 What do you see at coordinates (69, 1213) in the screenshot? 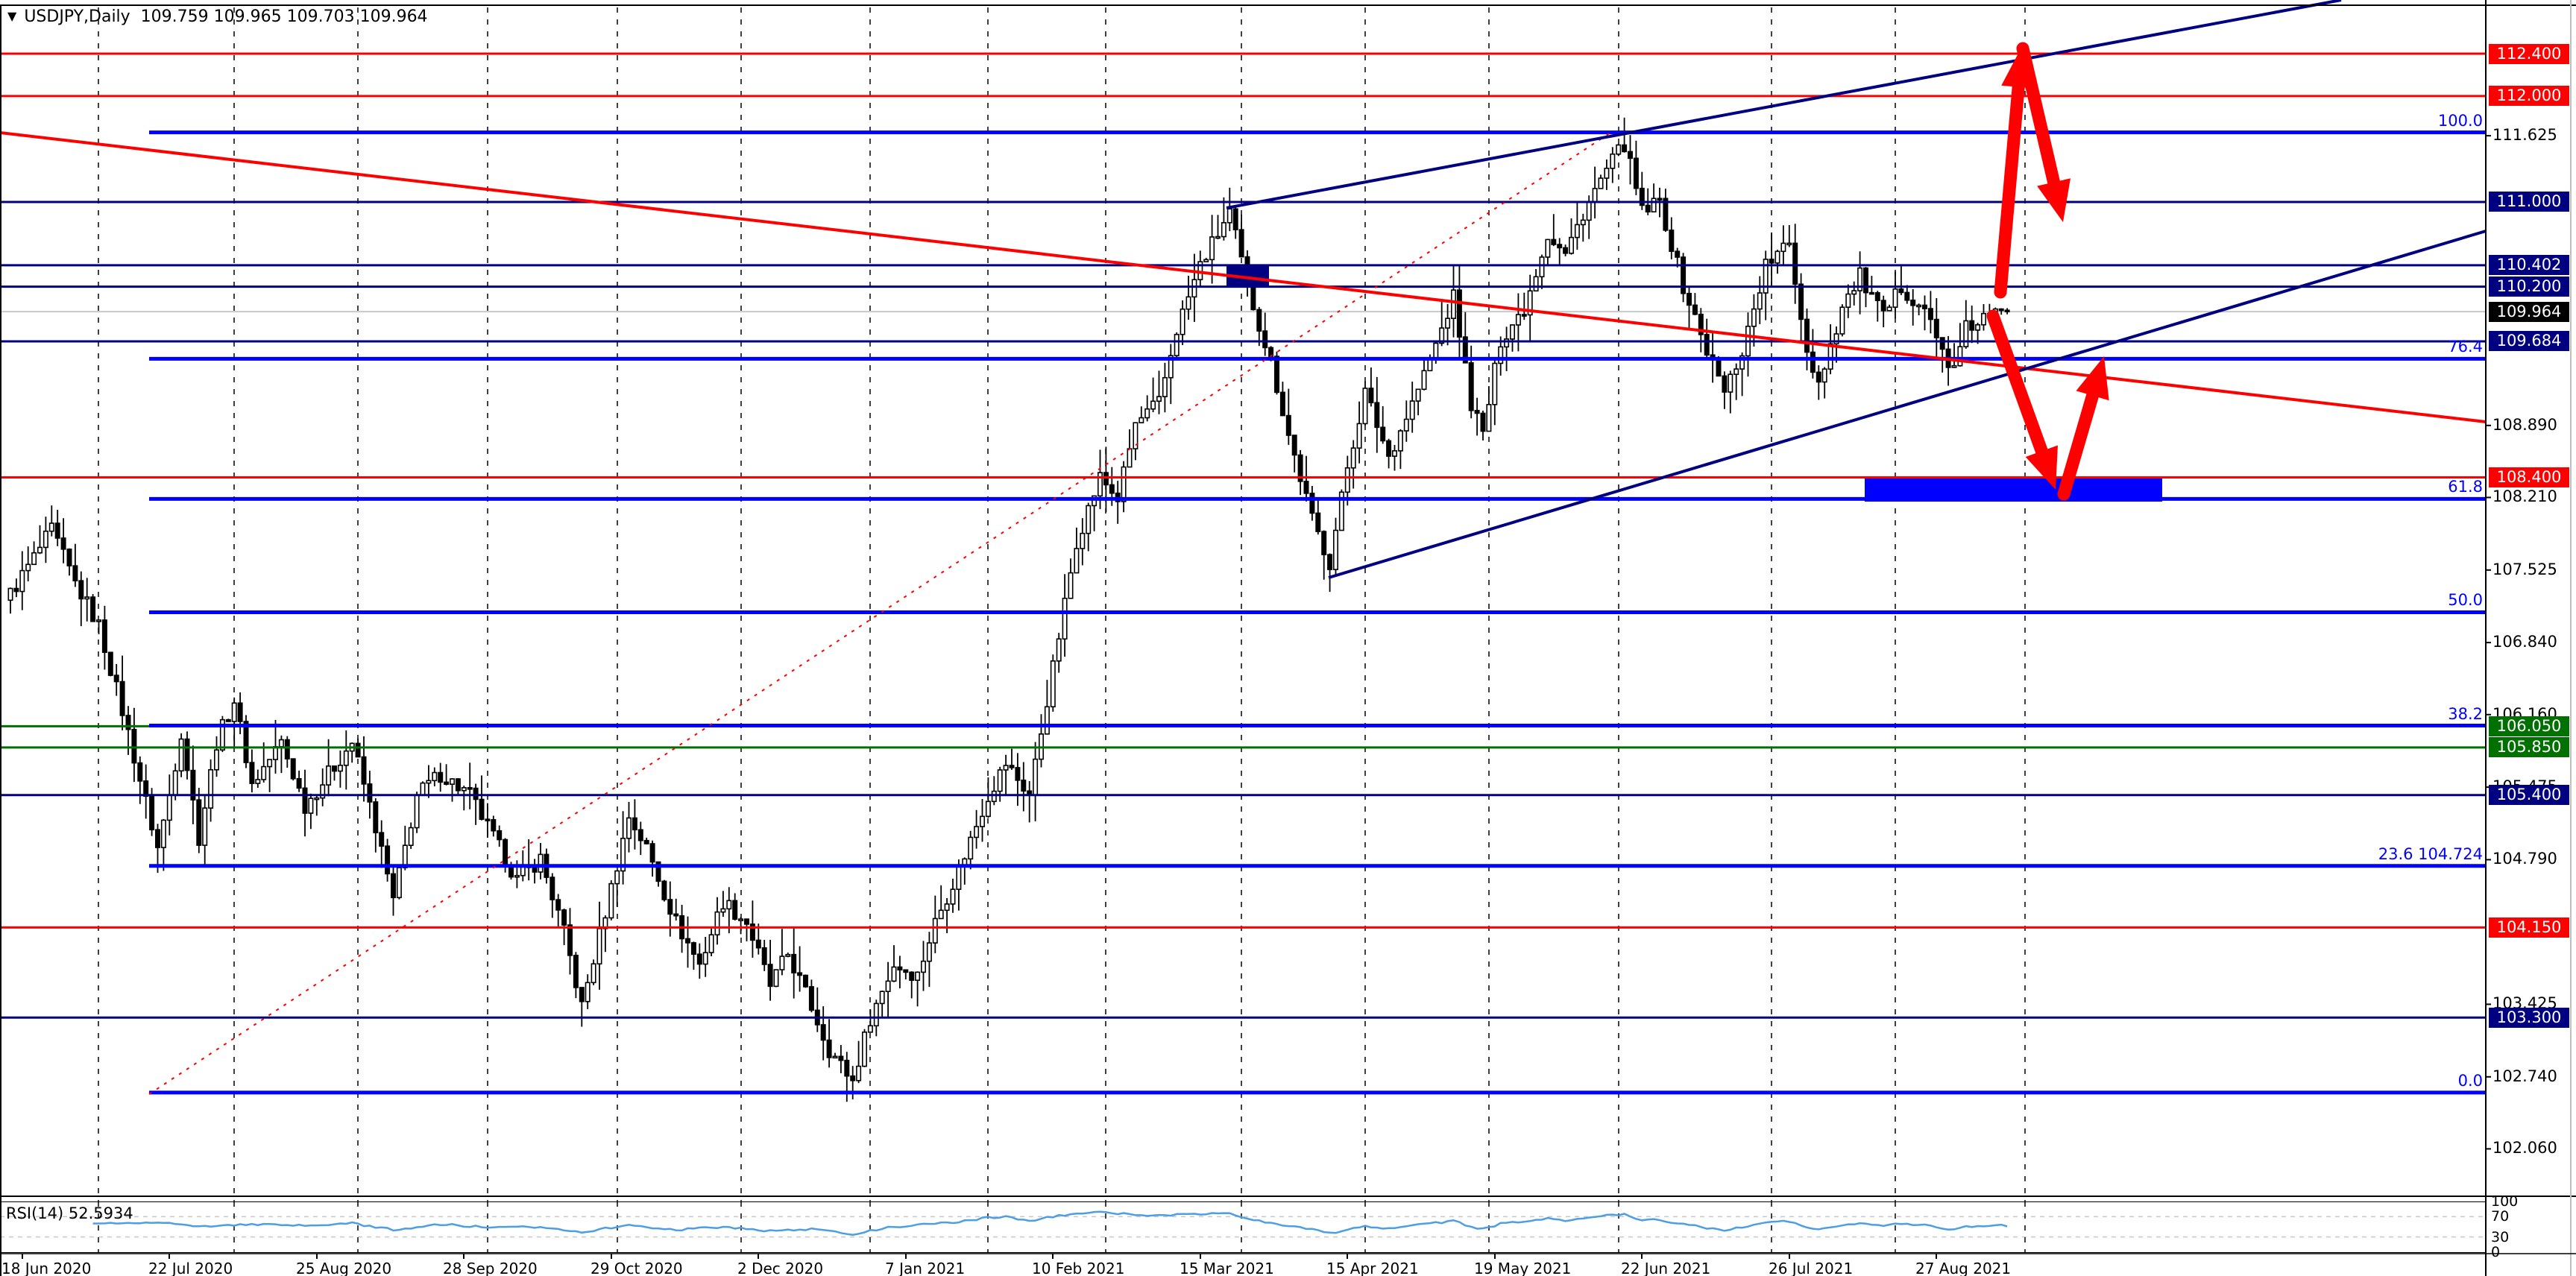
I see `rsi-indicator-label: RSI(14) 52.5934` at bounding box center [69, 1213].